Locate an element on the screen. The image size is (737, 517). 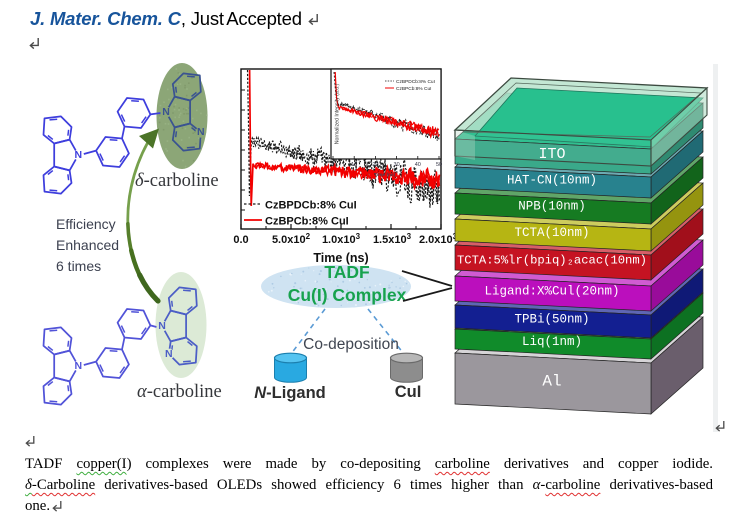
svg-text: Liq(1nm) is located at coordinates (552, 342).